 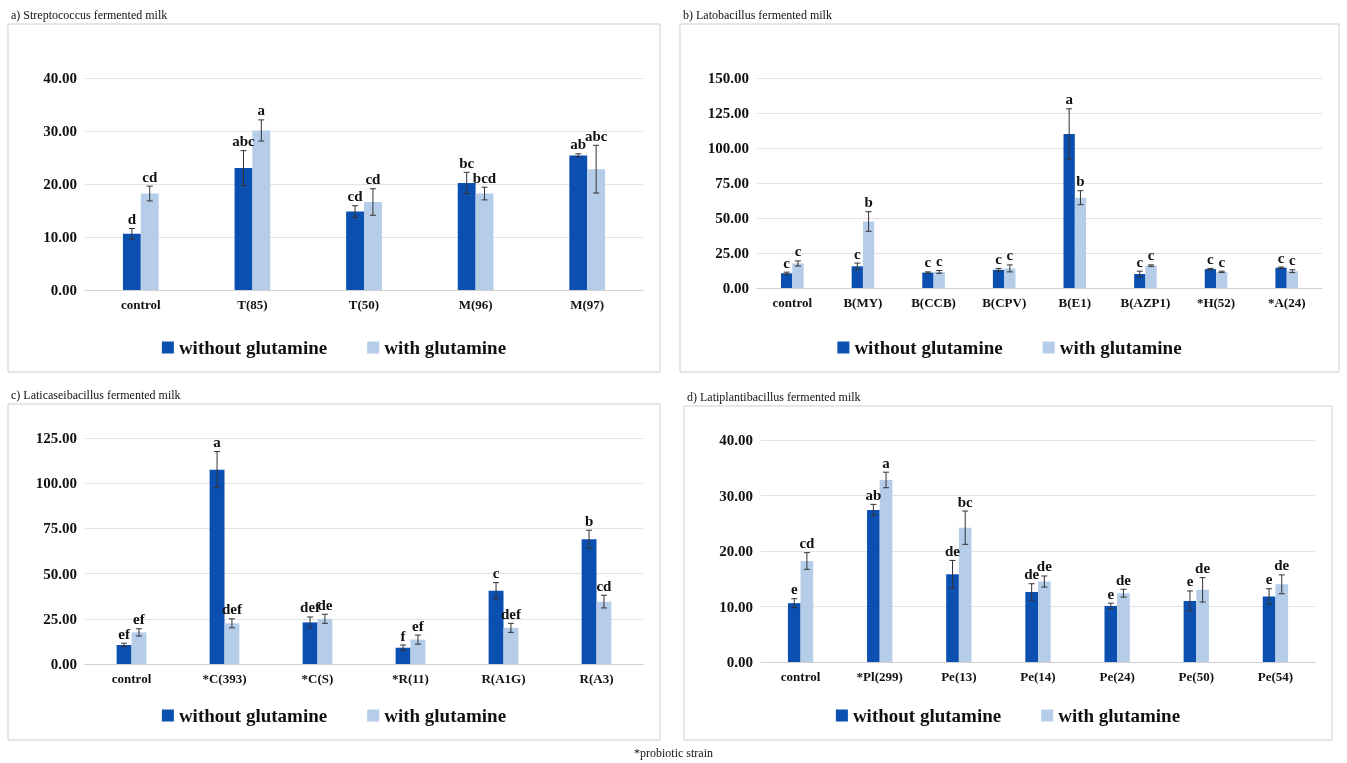 What do you see at coordinates (60, 78) in the screenshot?
I see `y-tick-label: 40.00` at bounding box center [60, 78].